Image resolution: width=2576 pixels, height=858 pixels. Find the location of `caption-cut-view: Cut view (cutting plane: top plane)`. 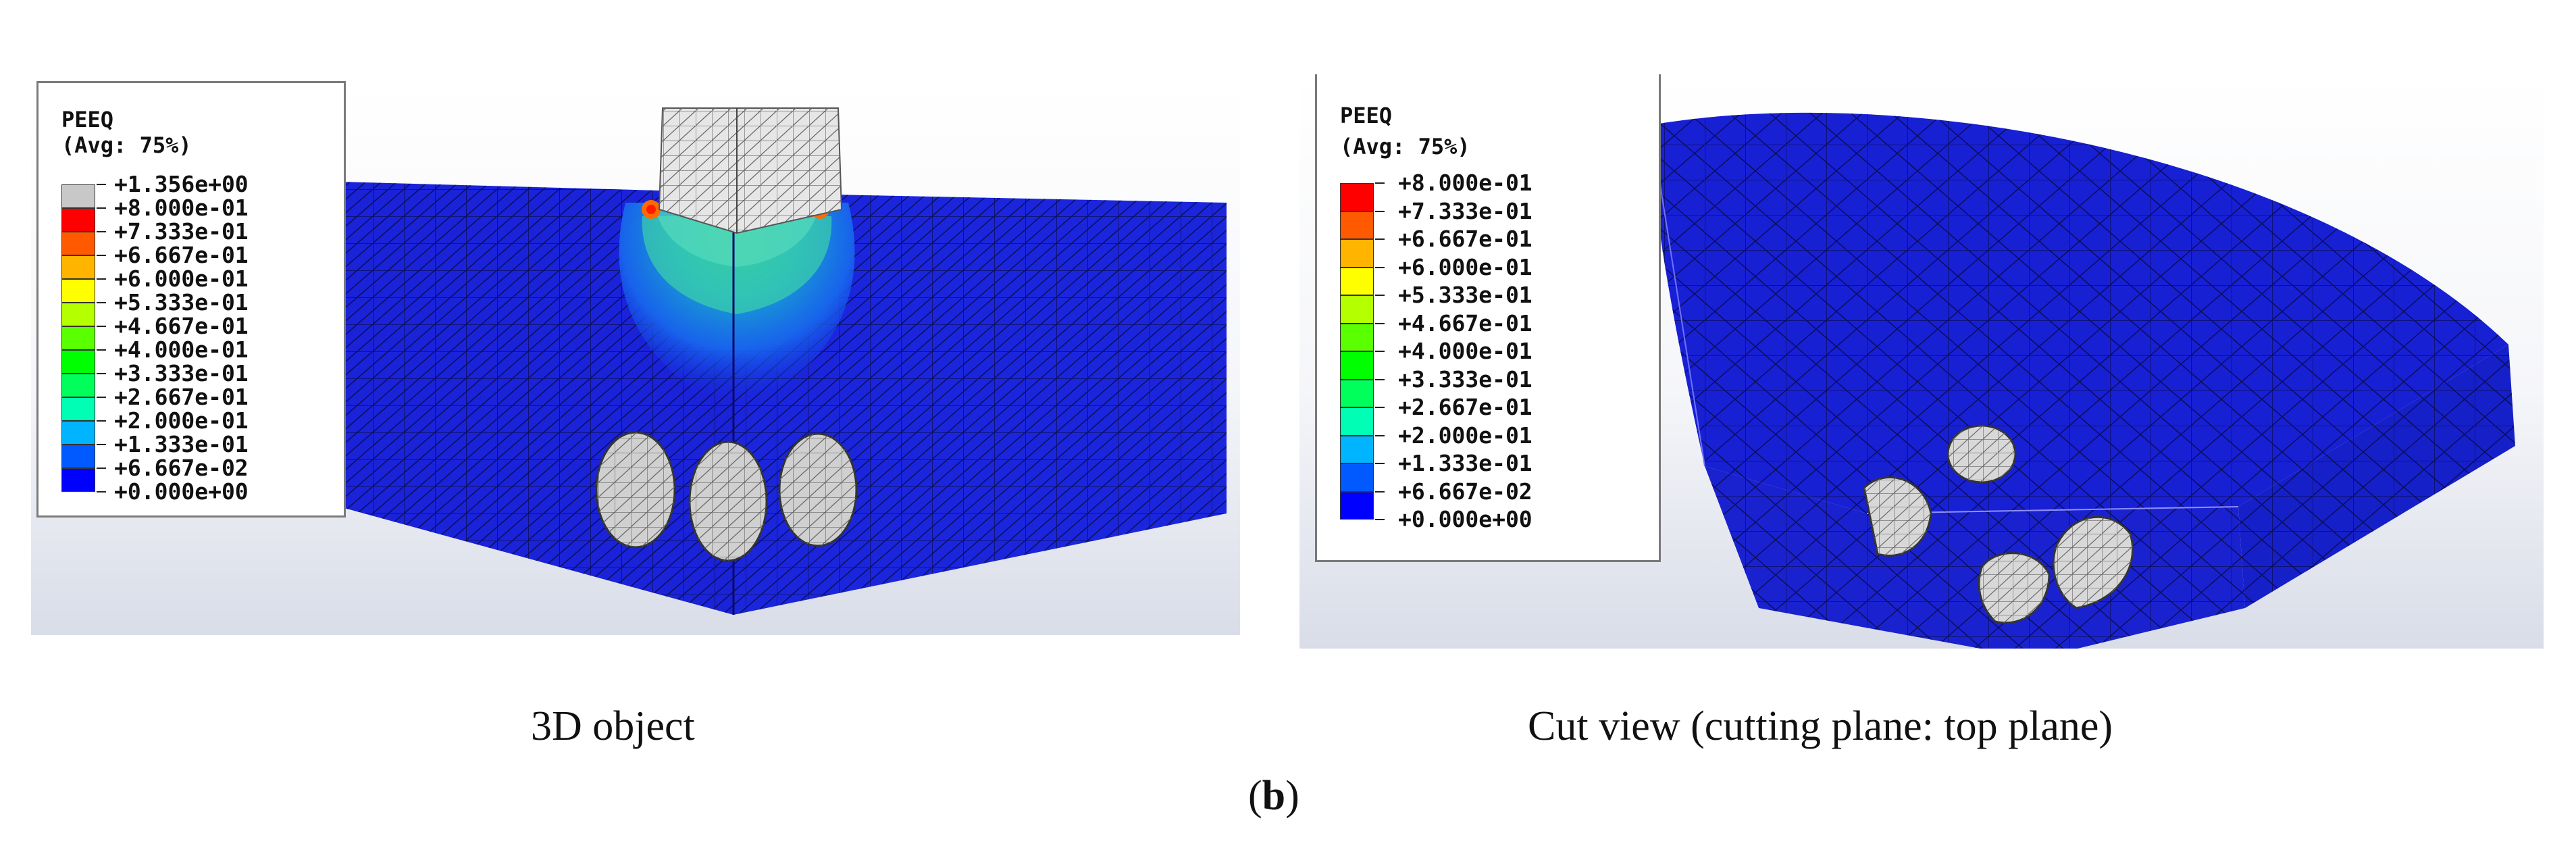

caption-cut-view: Cut view (cutting plane: top plane) is located at coordinates (1820, 726).